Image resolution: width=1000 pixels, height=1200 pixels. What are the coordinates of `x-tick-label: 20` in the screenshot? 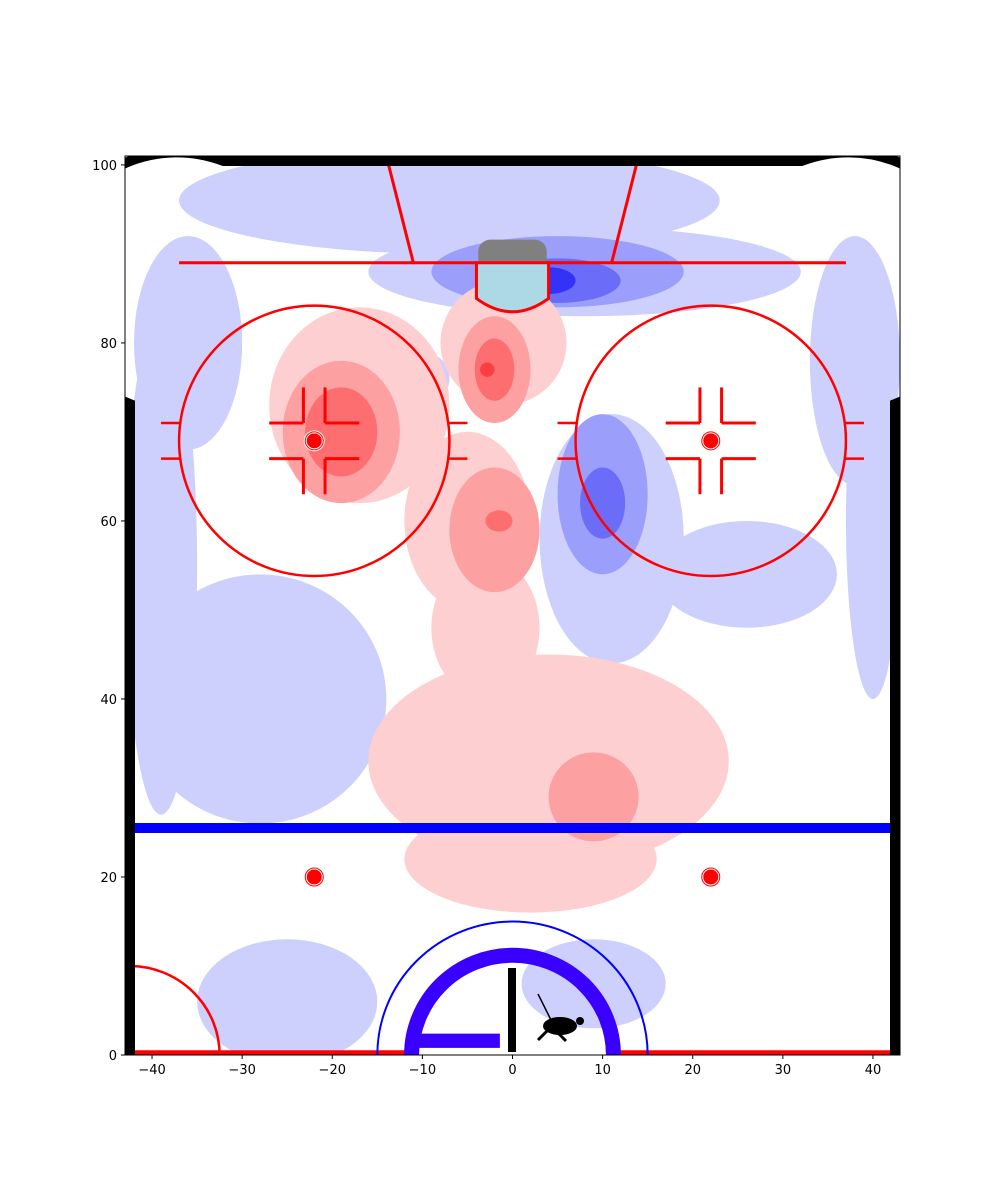 It's located at (692, 1070).